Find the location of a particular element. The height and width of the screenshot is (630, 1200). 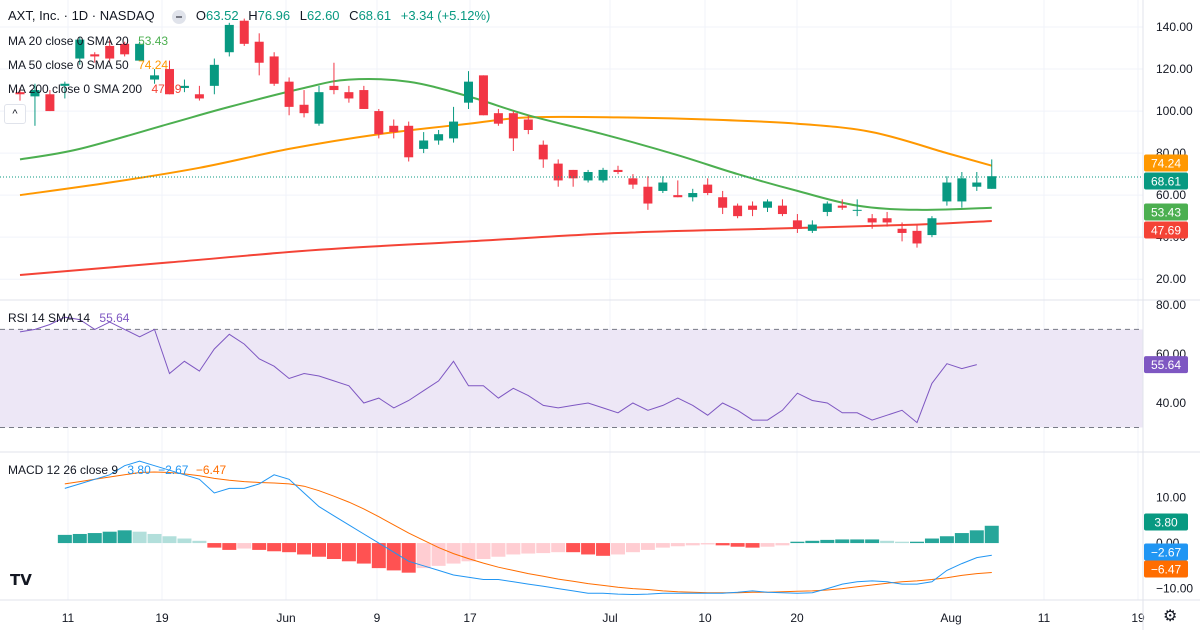

symbol-title: AXT, Inc. · 1D · NASDAQ is located at coordinates (81, 15).